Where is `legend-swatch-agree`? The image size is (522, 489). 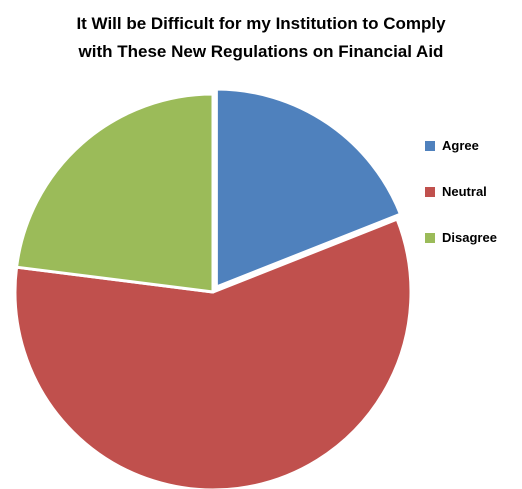 legend-swatch-agree is located at coordinates (430, 146).